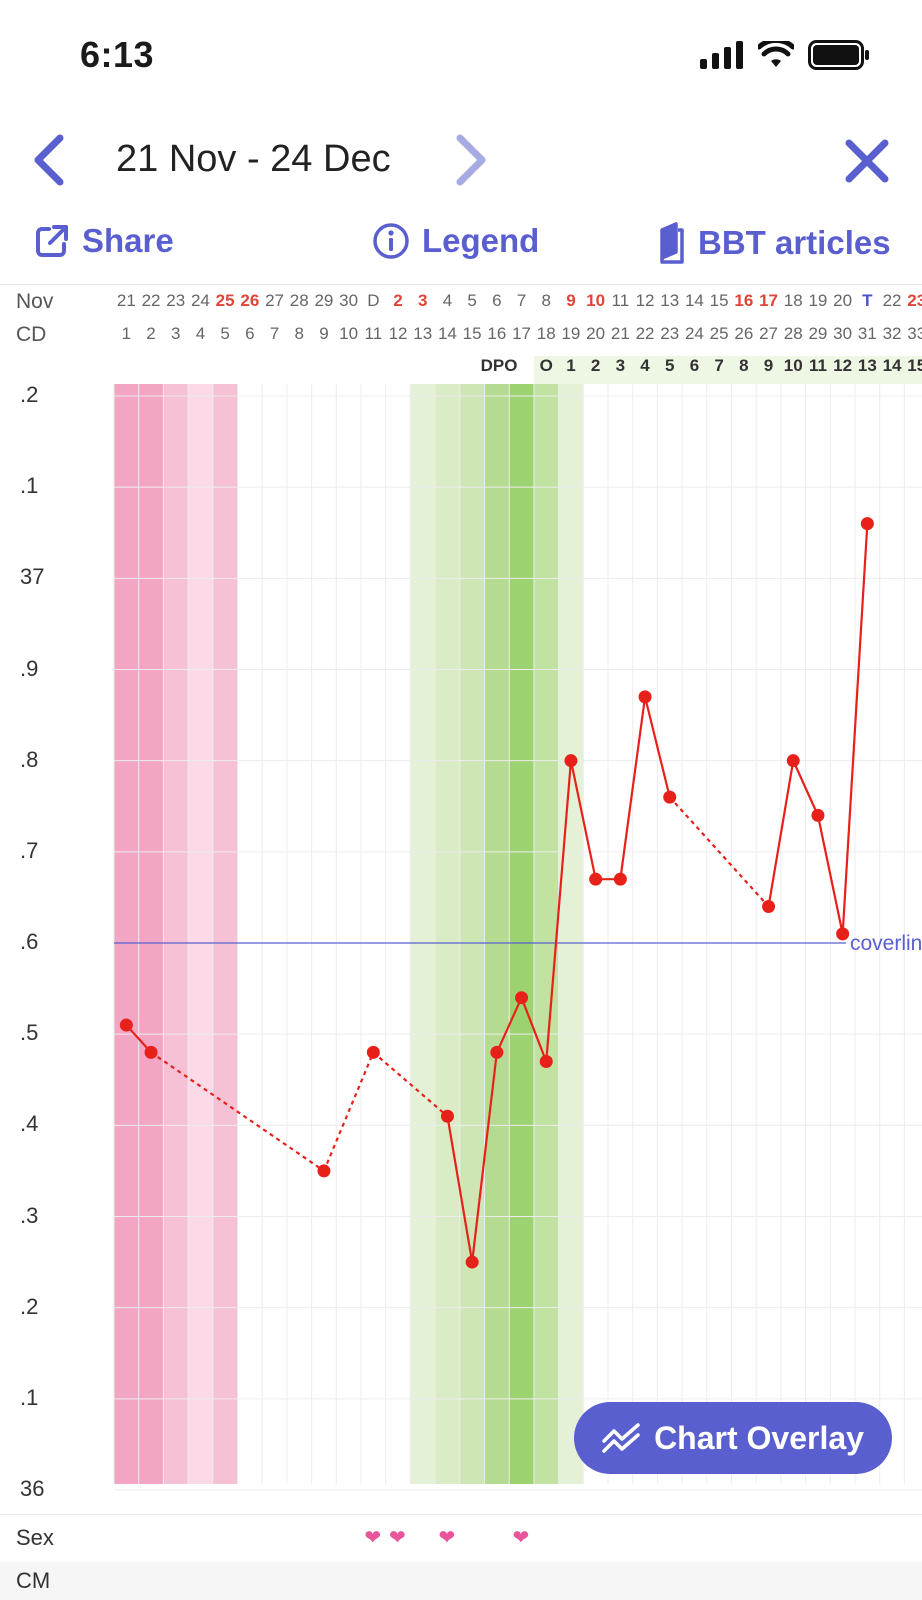  Describe the element at coordinates (892, 365) in the screenshot. I see `dpo-cell: 14` at that location.